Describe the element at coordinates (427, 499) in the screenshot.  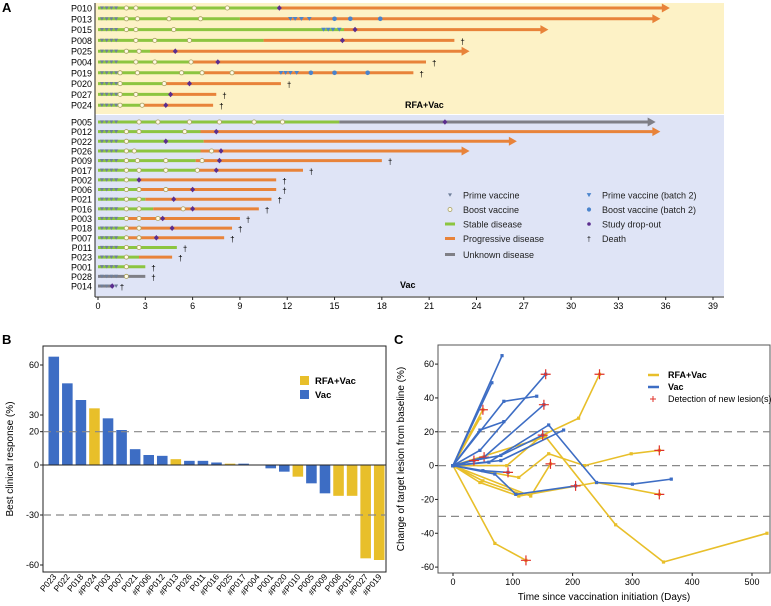
I see `y-tick-label: -20` at that location.